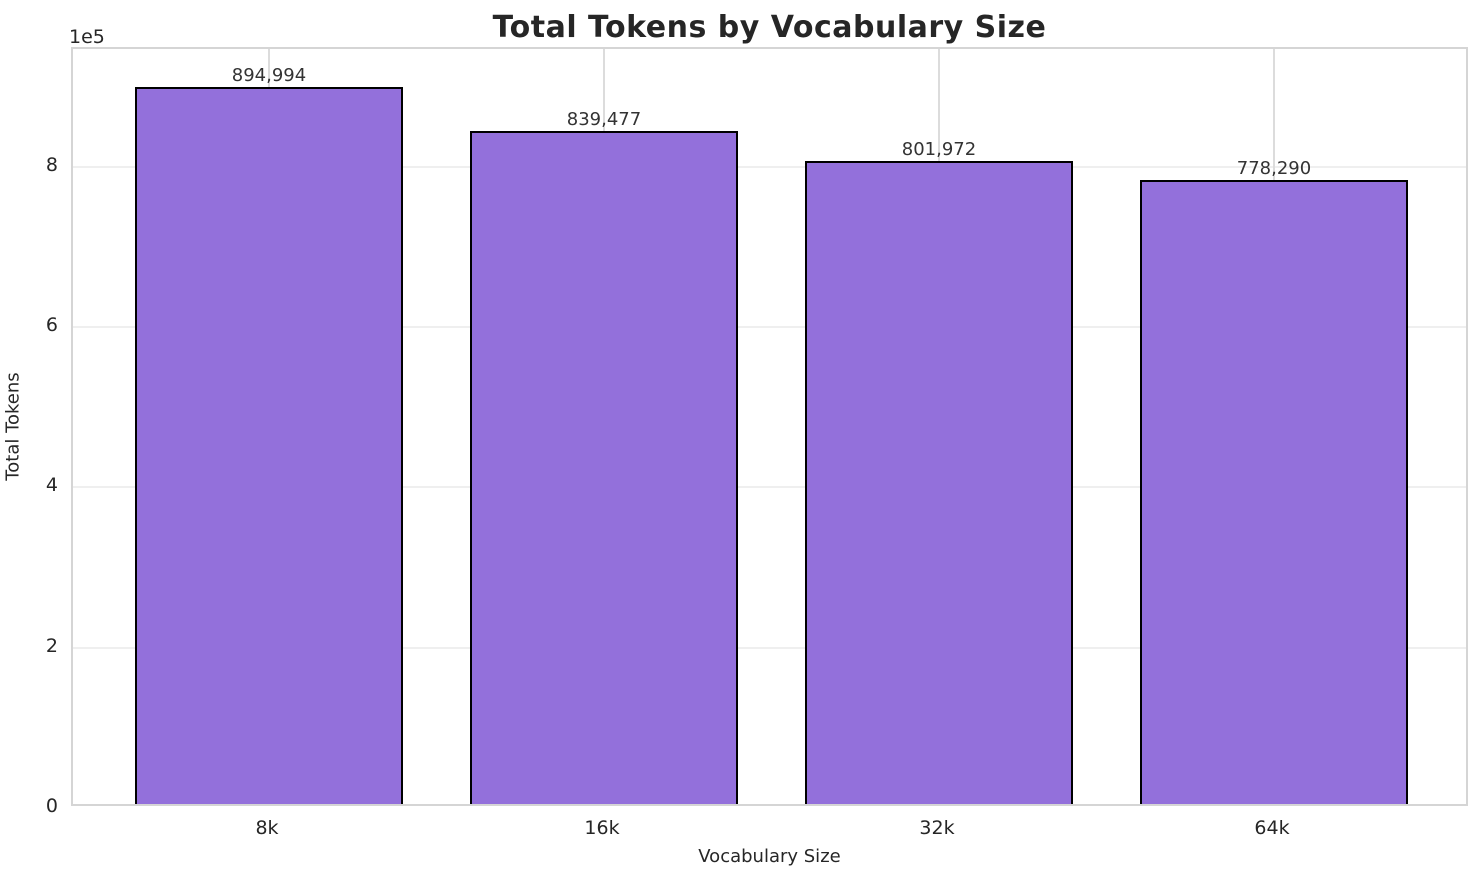 The image size is (1484, 885). I want to click on y-tick-label: 0, so click(51, 806).